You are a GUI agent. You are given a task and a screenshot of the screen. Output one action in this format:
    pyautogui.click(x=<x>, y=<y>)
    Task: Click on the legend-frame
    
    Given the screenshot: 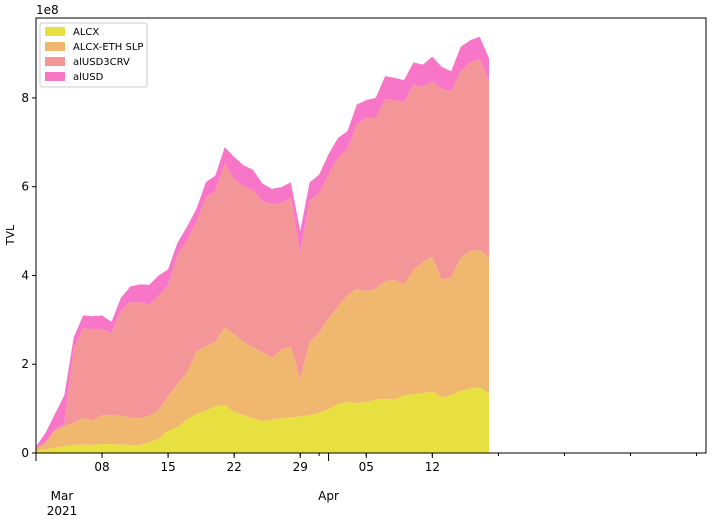 What is the action you would take?
    pyautogui.click(x=93, y=55)
    